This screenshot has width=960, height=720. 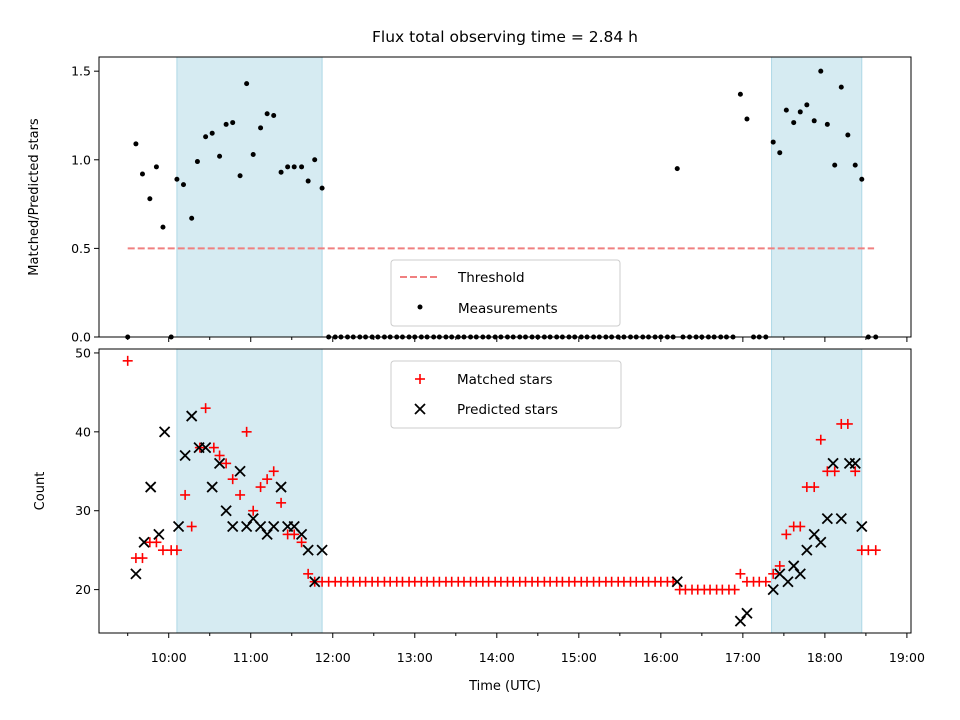 I want to click on bottom-legend: Matched stars Predicted stars, so click(x=506, y=394).